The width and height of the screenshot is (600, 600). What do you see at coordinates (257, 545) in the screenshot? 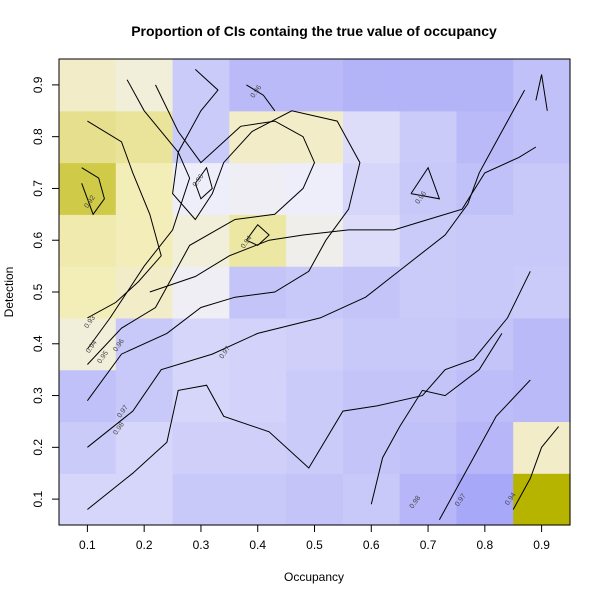
I see `x-tick-label: 0.4` at bounding box center [257, 545].